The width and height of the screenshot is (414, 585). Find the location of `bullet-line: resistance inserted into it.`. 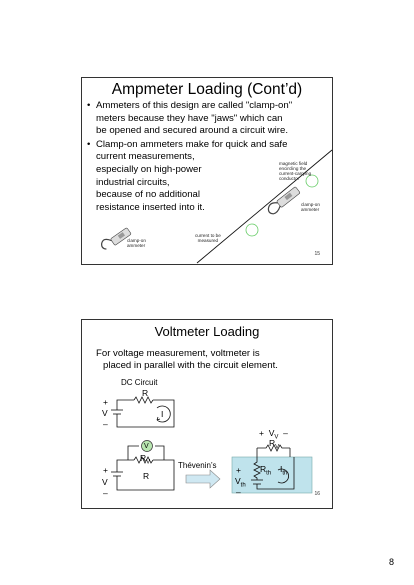

bullet-line: resistance inserted into it. is located at coordinates (150, 207).